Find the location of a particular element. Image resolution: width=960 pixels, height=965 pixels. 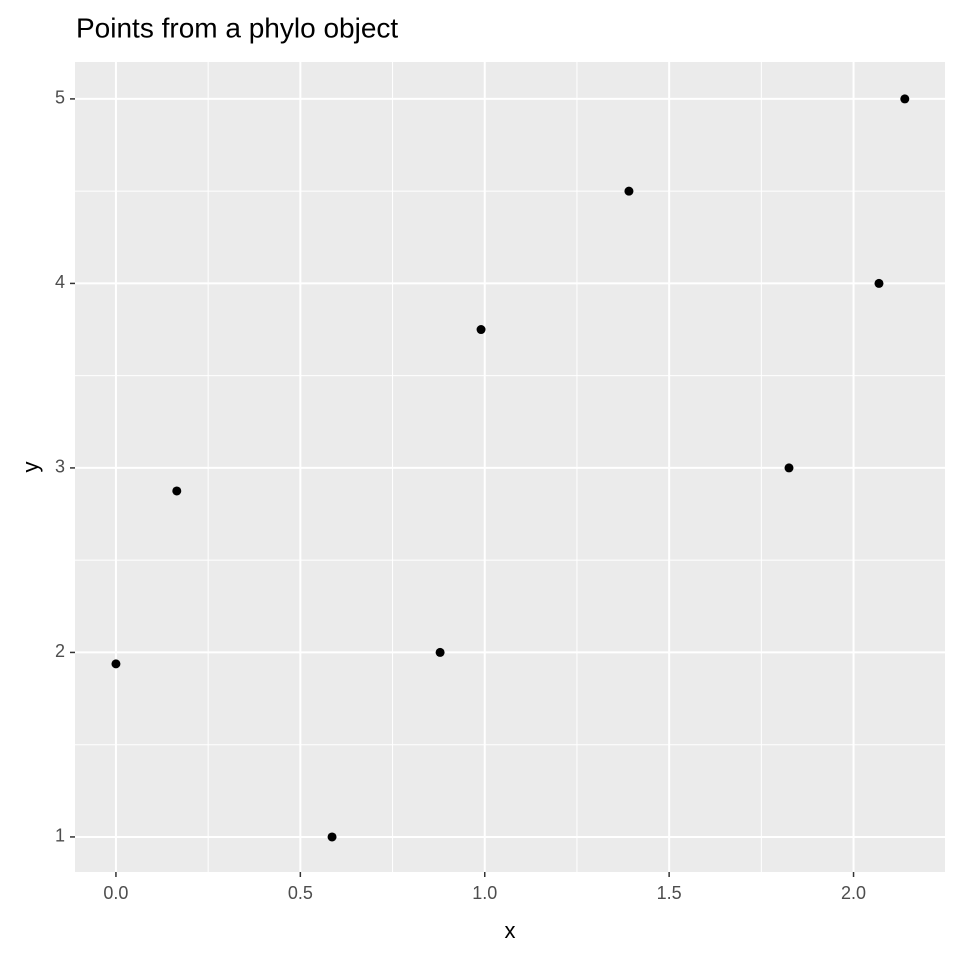

chart-title: Points from a phylo object is located at coordinates (237, 27).